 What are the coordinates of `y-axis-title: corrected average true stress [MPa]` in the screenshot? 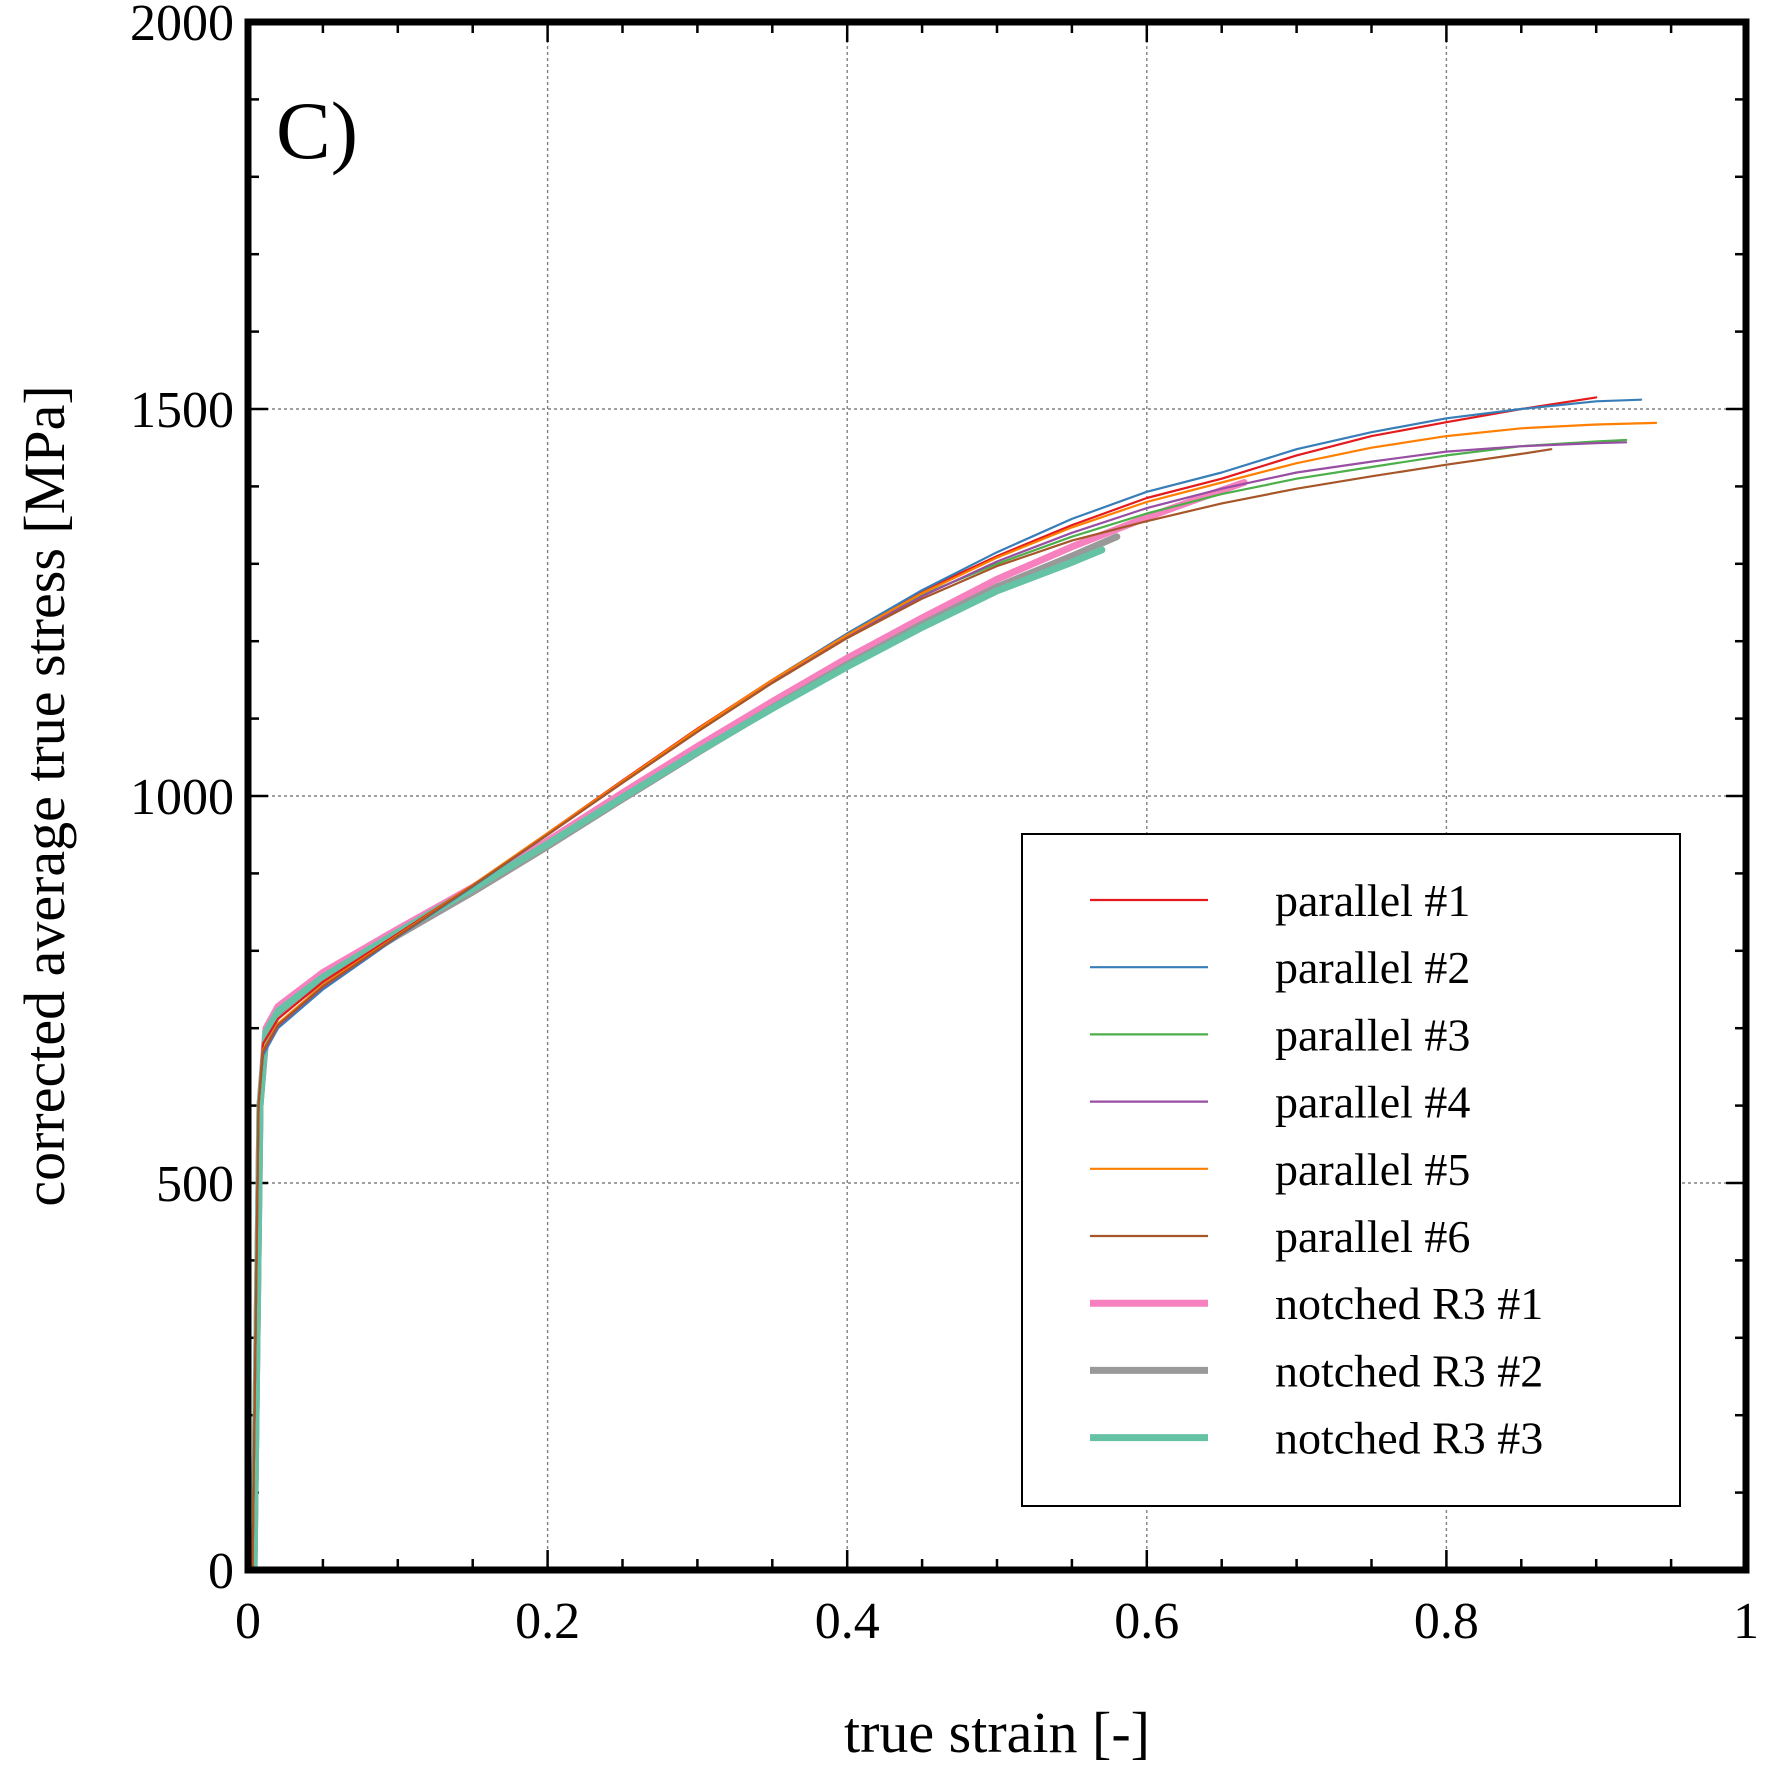 It's located at (44, 795).